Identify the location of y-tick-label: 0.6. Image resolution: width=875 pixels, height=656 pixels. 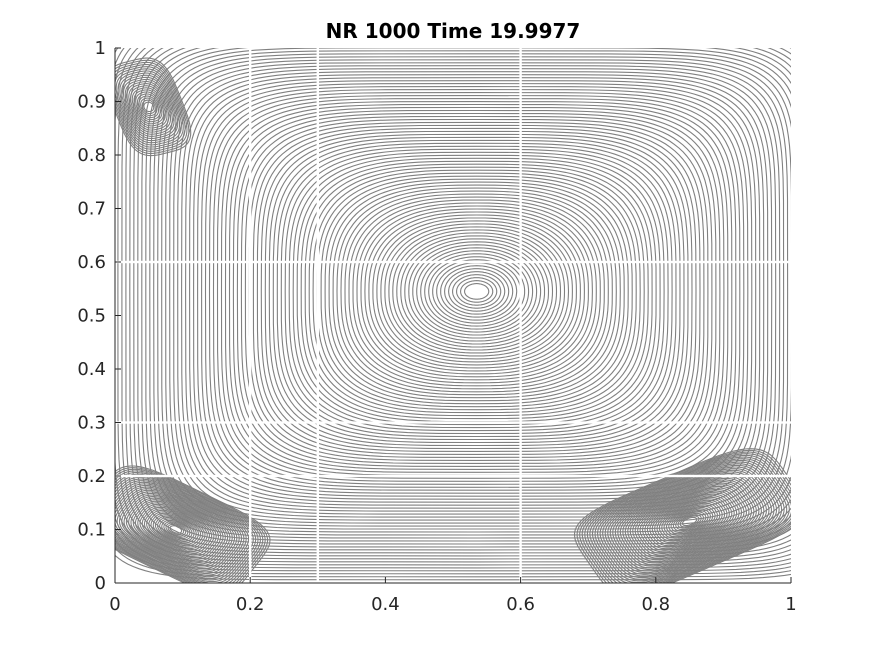
(91, 262).